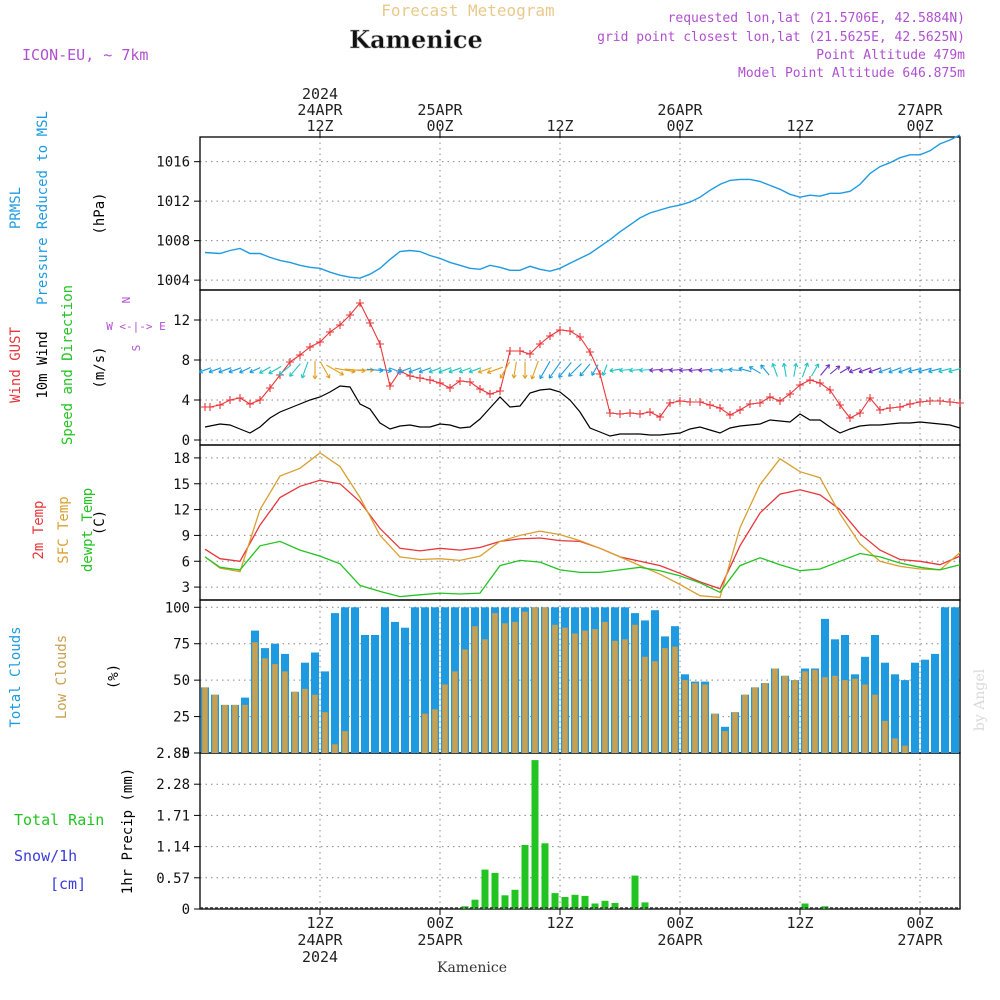 Image resolution: width=1000 pixels, height=1000 pixels. What do you see at coordinates (126, 300) in the screenshot?
I see `compass-north: N` at bounding box center [126, 300].